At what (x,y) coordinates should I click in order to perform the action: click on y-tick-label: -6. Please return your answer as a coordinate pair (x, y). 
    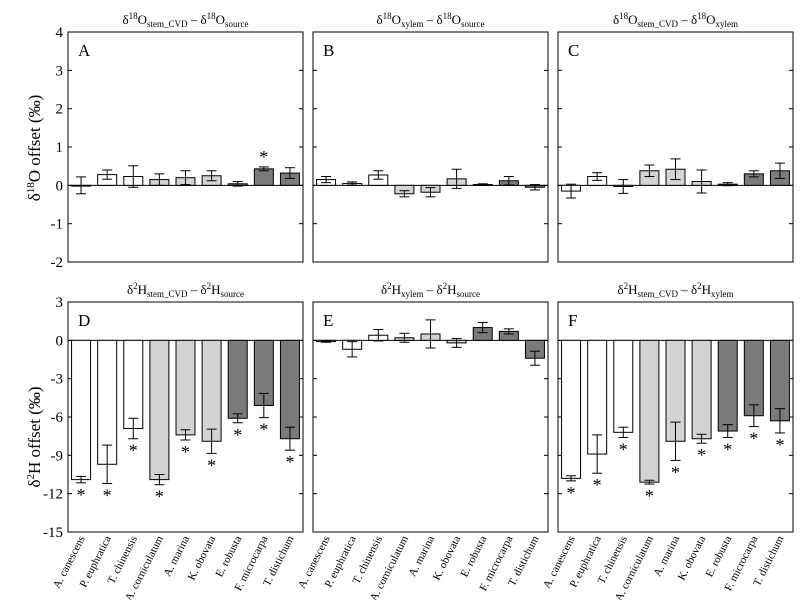
    Looking at the image, I should click on (57, 418).